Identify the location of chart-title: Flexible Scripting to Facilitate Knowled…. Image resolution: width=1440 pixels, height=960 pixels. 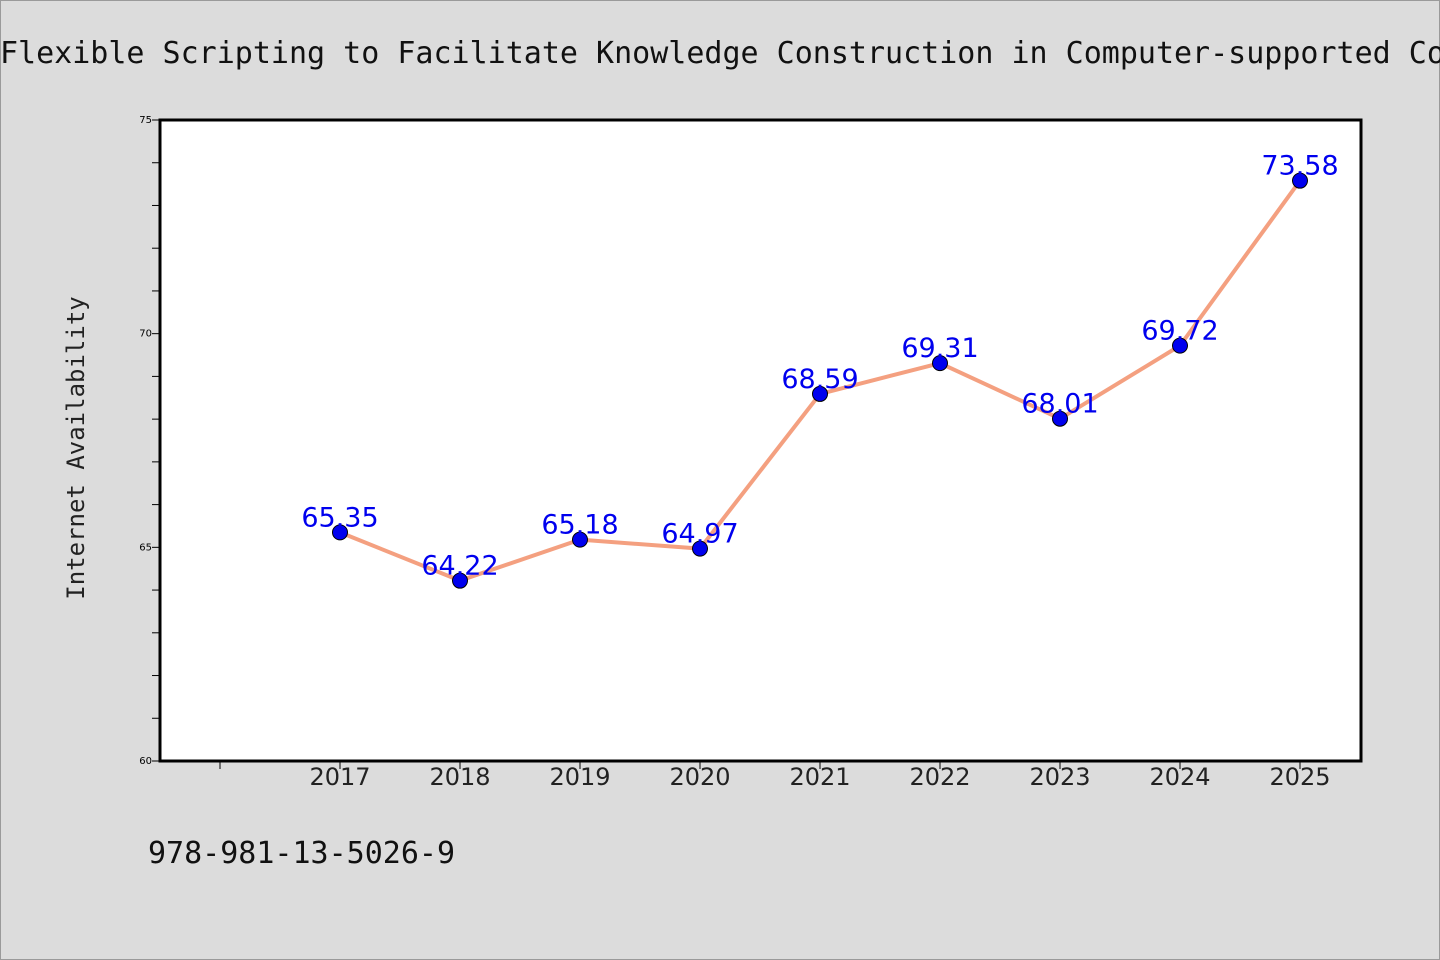
(720, 53).